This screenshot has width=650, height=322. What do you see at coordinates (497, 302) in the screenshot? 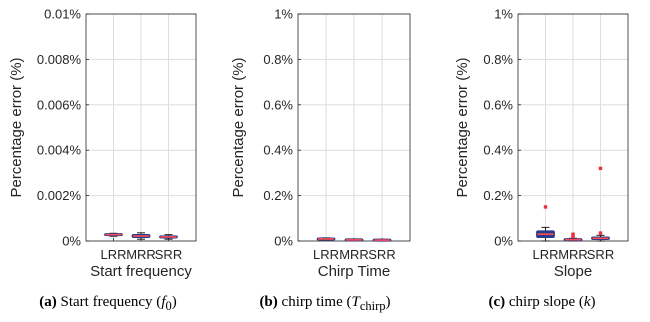
I see `caption-c-tag: (c)` at bounding box center [497, 302].